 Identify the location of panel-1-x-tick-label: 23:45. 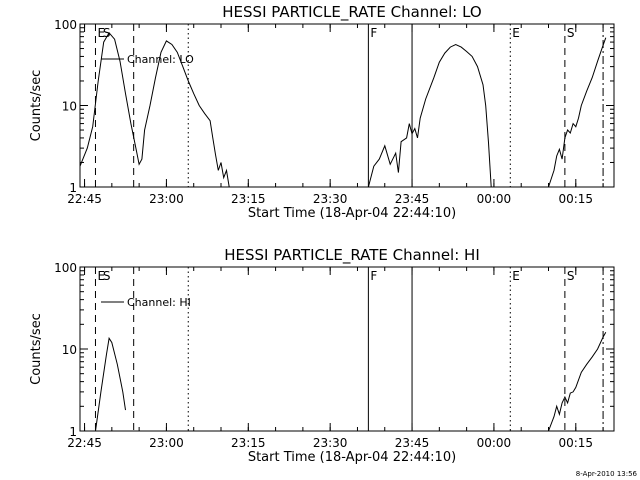
(412, 199).